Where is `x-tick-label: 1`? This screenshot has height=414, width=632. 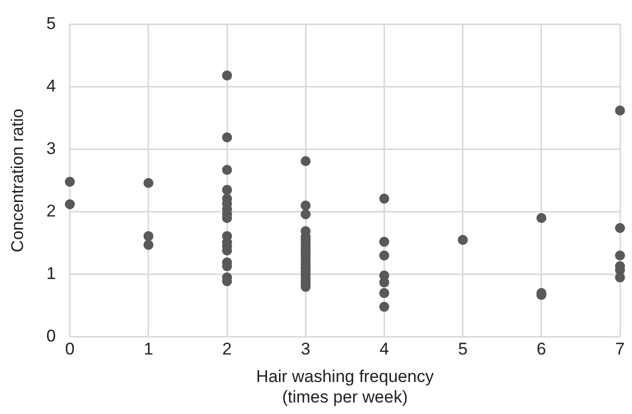 x-tick-label: 1 is located at coordinates (149, 349).